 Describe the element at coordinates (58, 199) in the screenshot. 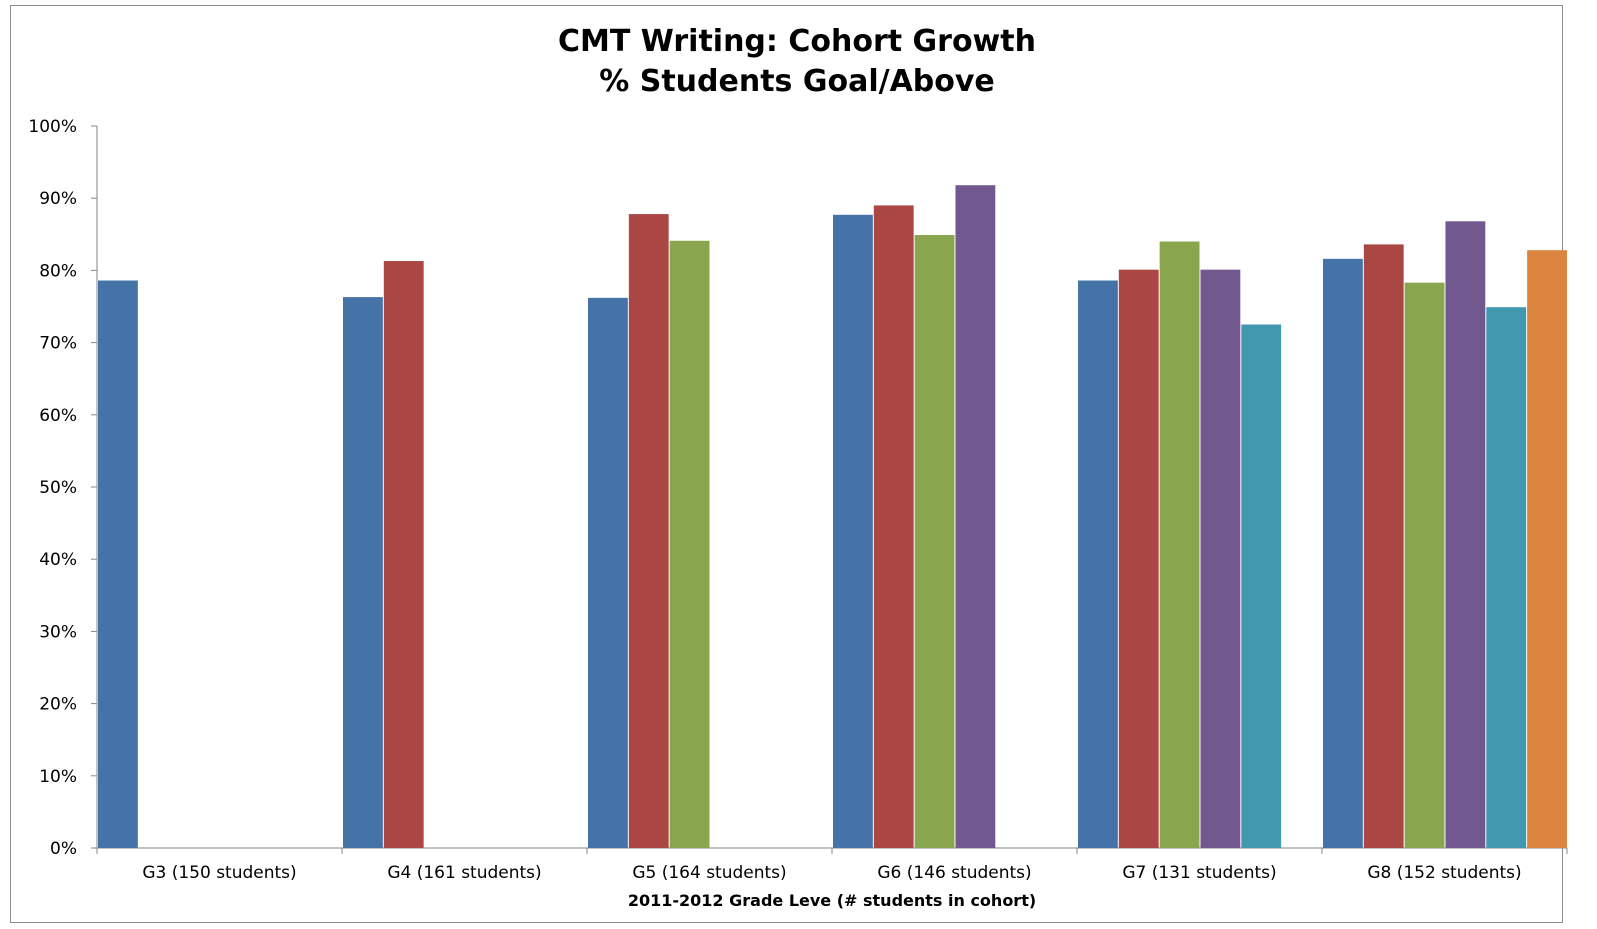

I see `y-tick-label: 90%` at that location.